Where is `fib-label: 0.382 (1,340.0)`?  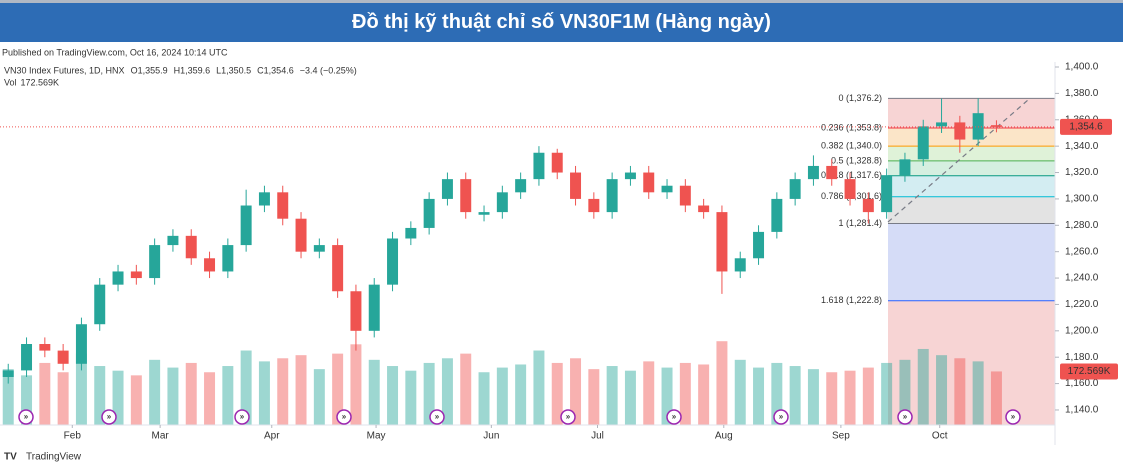
fib-label: 0.382 (1,340.0) is located at coordinates (851, 146).